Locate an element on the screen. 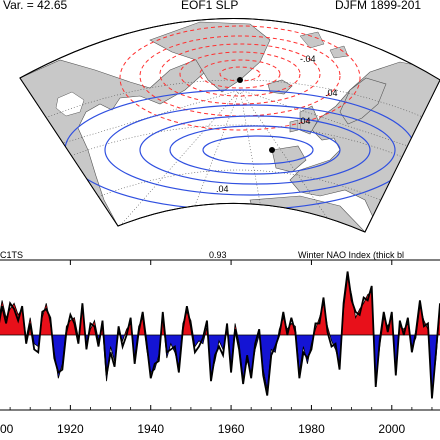  x-tick-label: 1940 is located at coordinates (150, 429).